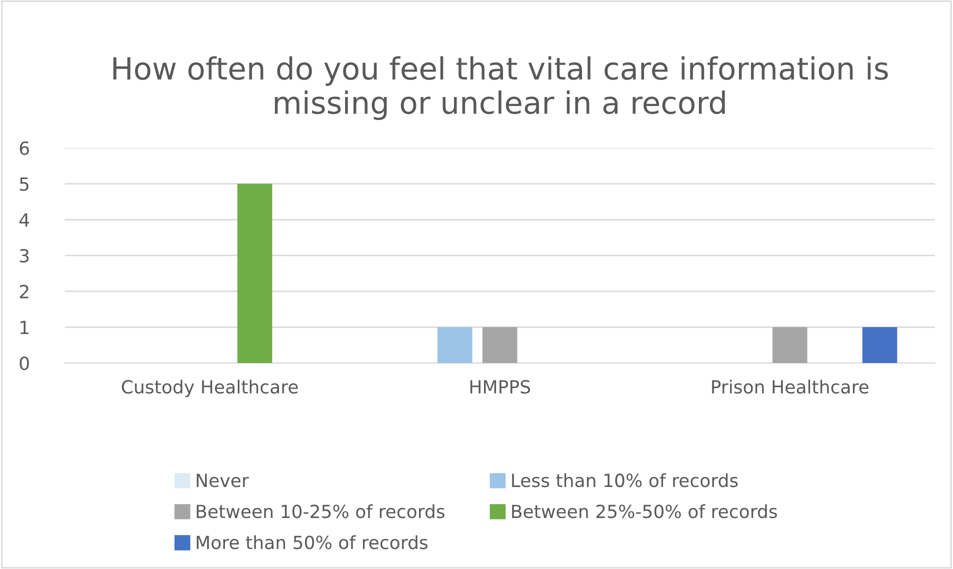  What do you see at coordinates (24, 148) in the screenshot?
I see `y-tick-label: 6` at bounding box center [24, 148].